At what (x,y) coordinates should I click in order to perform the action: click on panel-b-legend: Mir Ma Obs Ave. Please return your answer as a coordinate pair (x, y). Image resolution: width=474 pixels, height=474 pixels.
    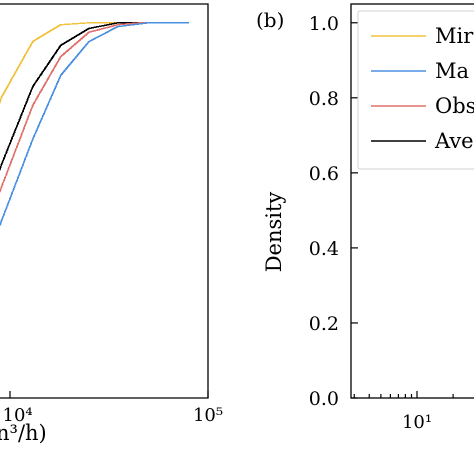
    Looking at the image, I should click on (415, 90).